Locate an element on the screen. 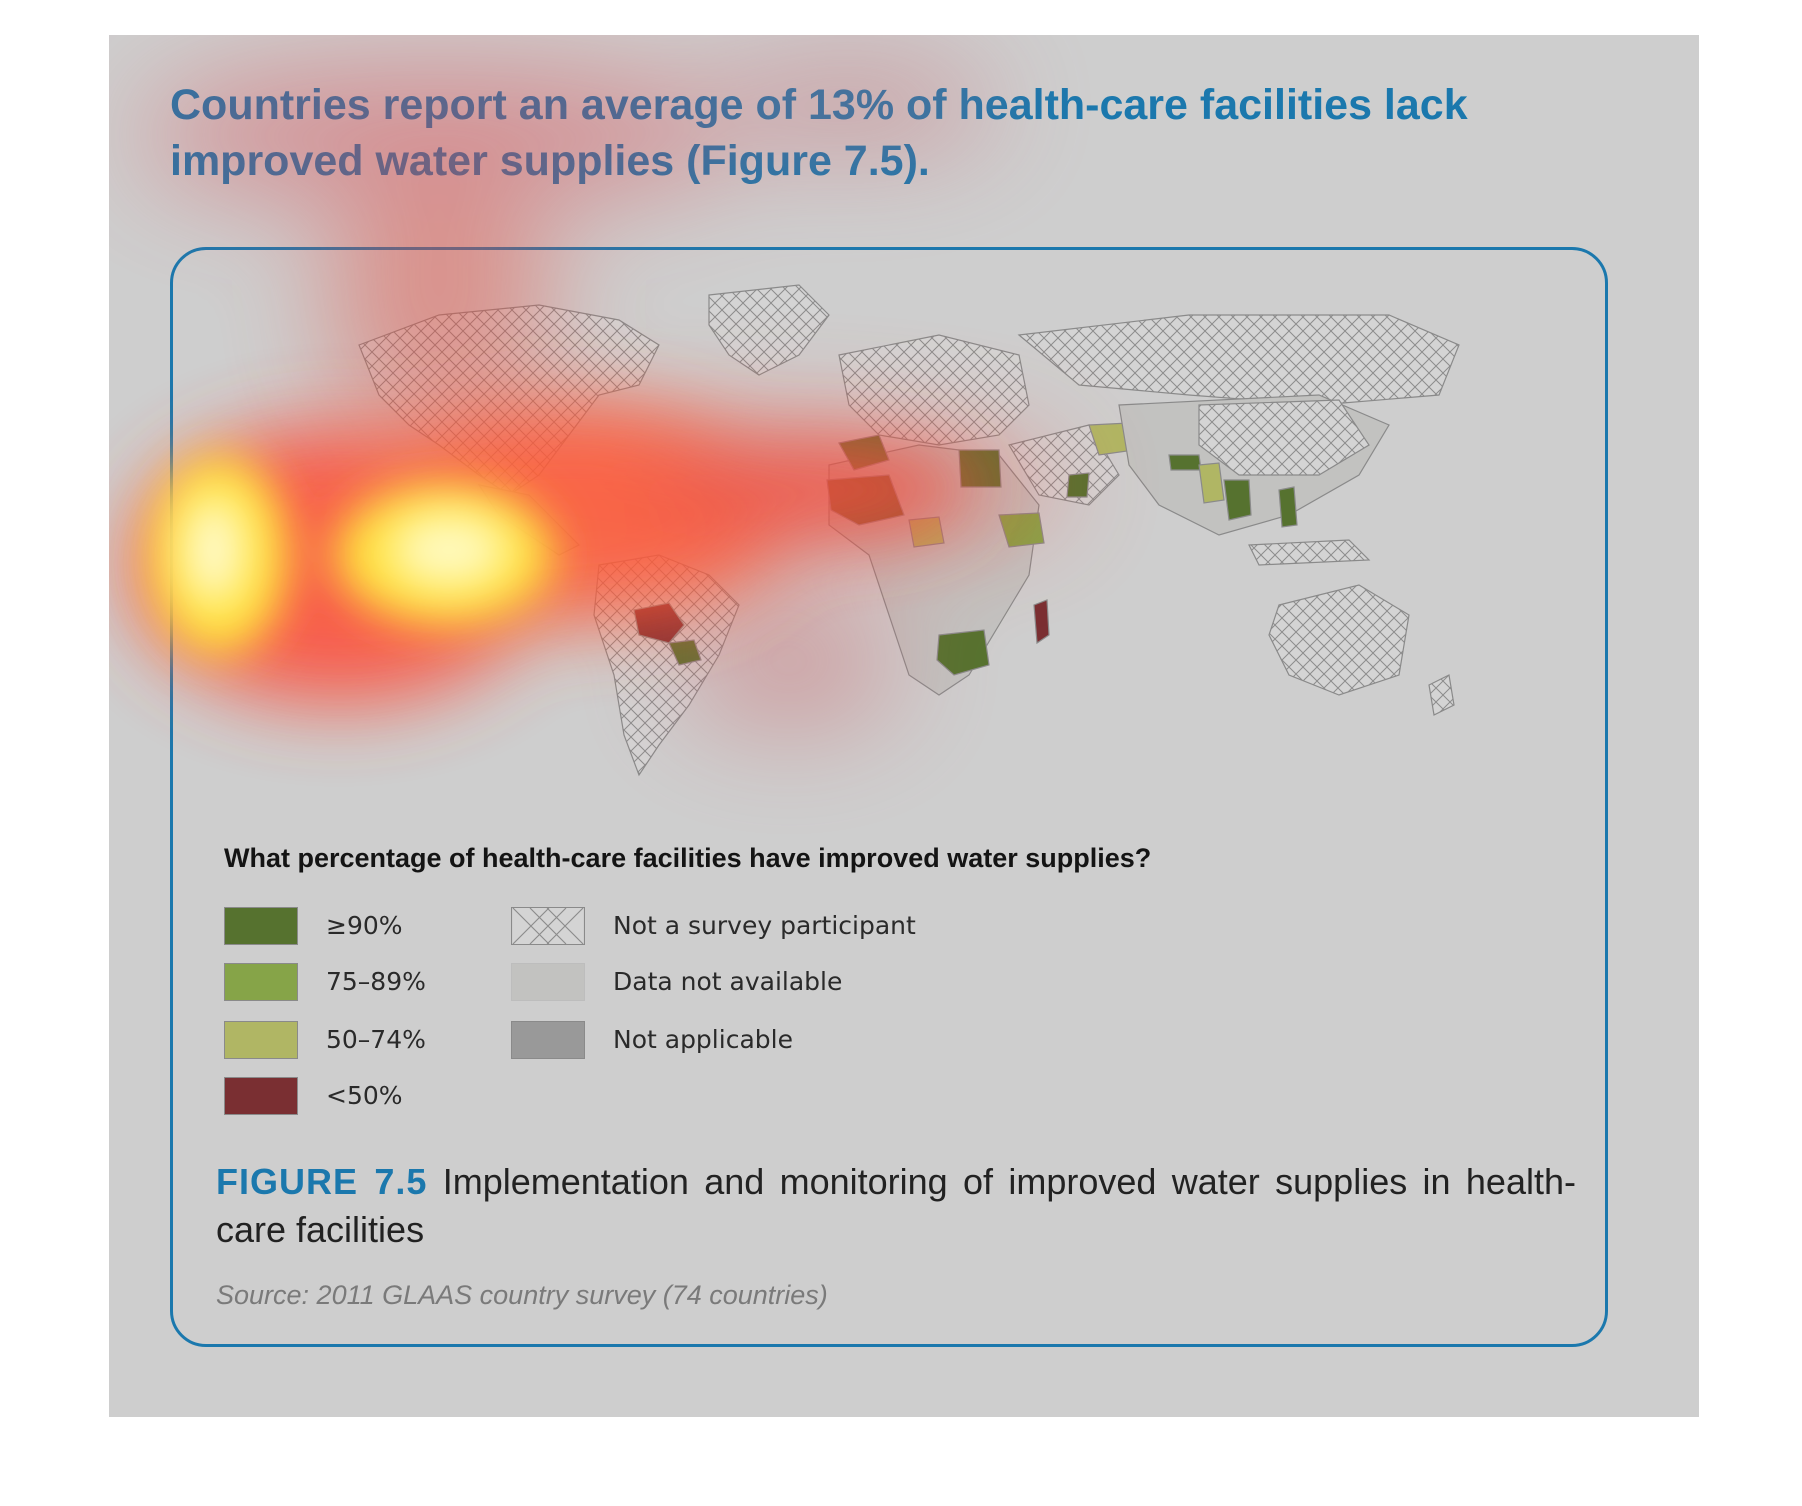  australia is located at coordinates (1339, 640).